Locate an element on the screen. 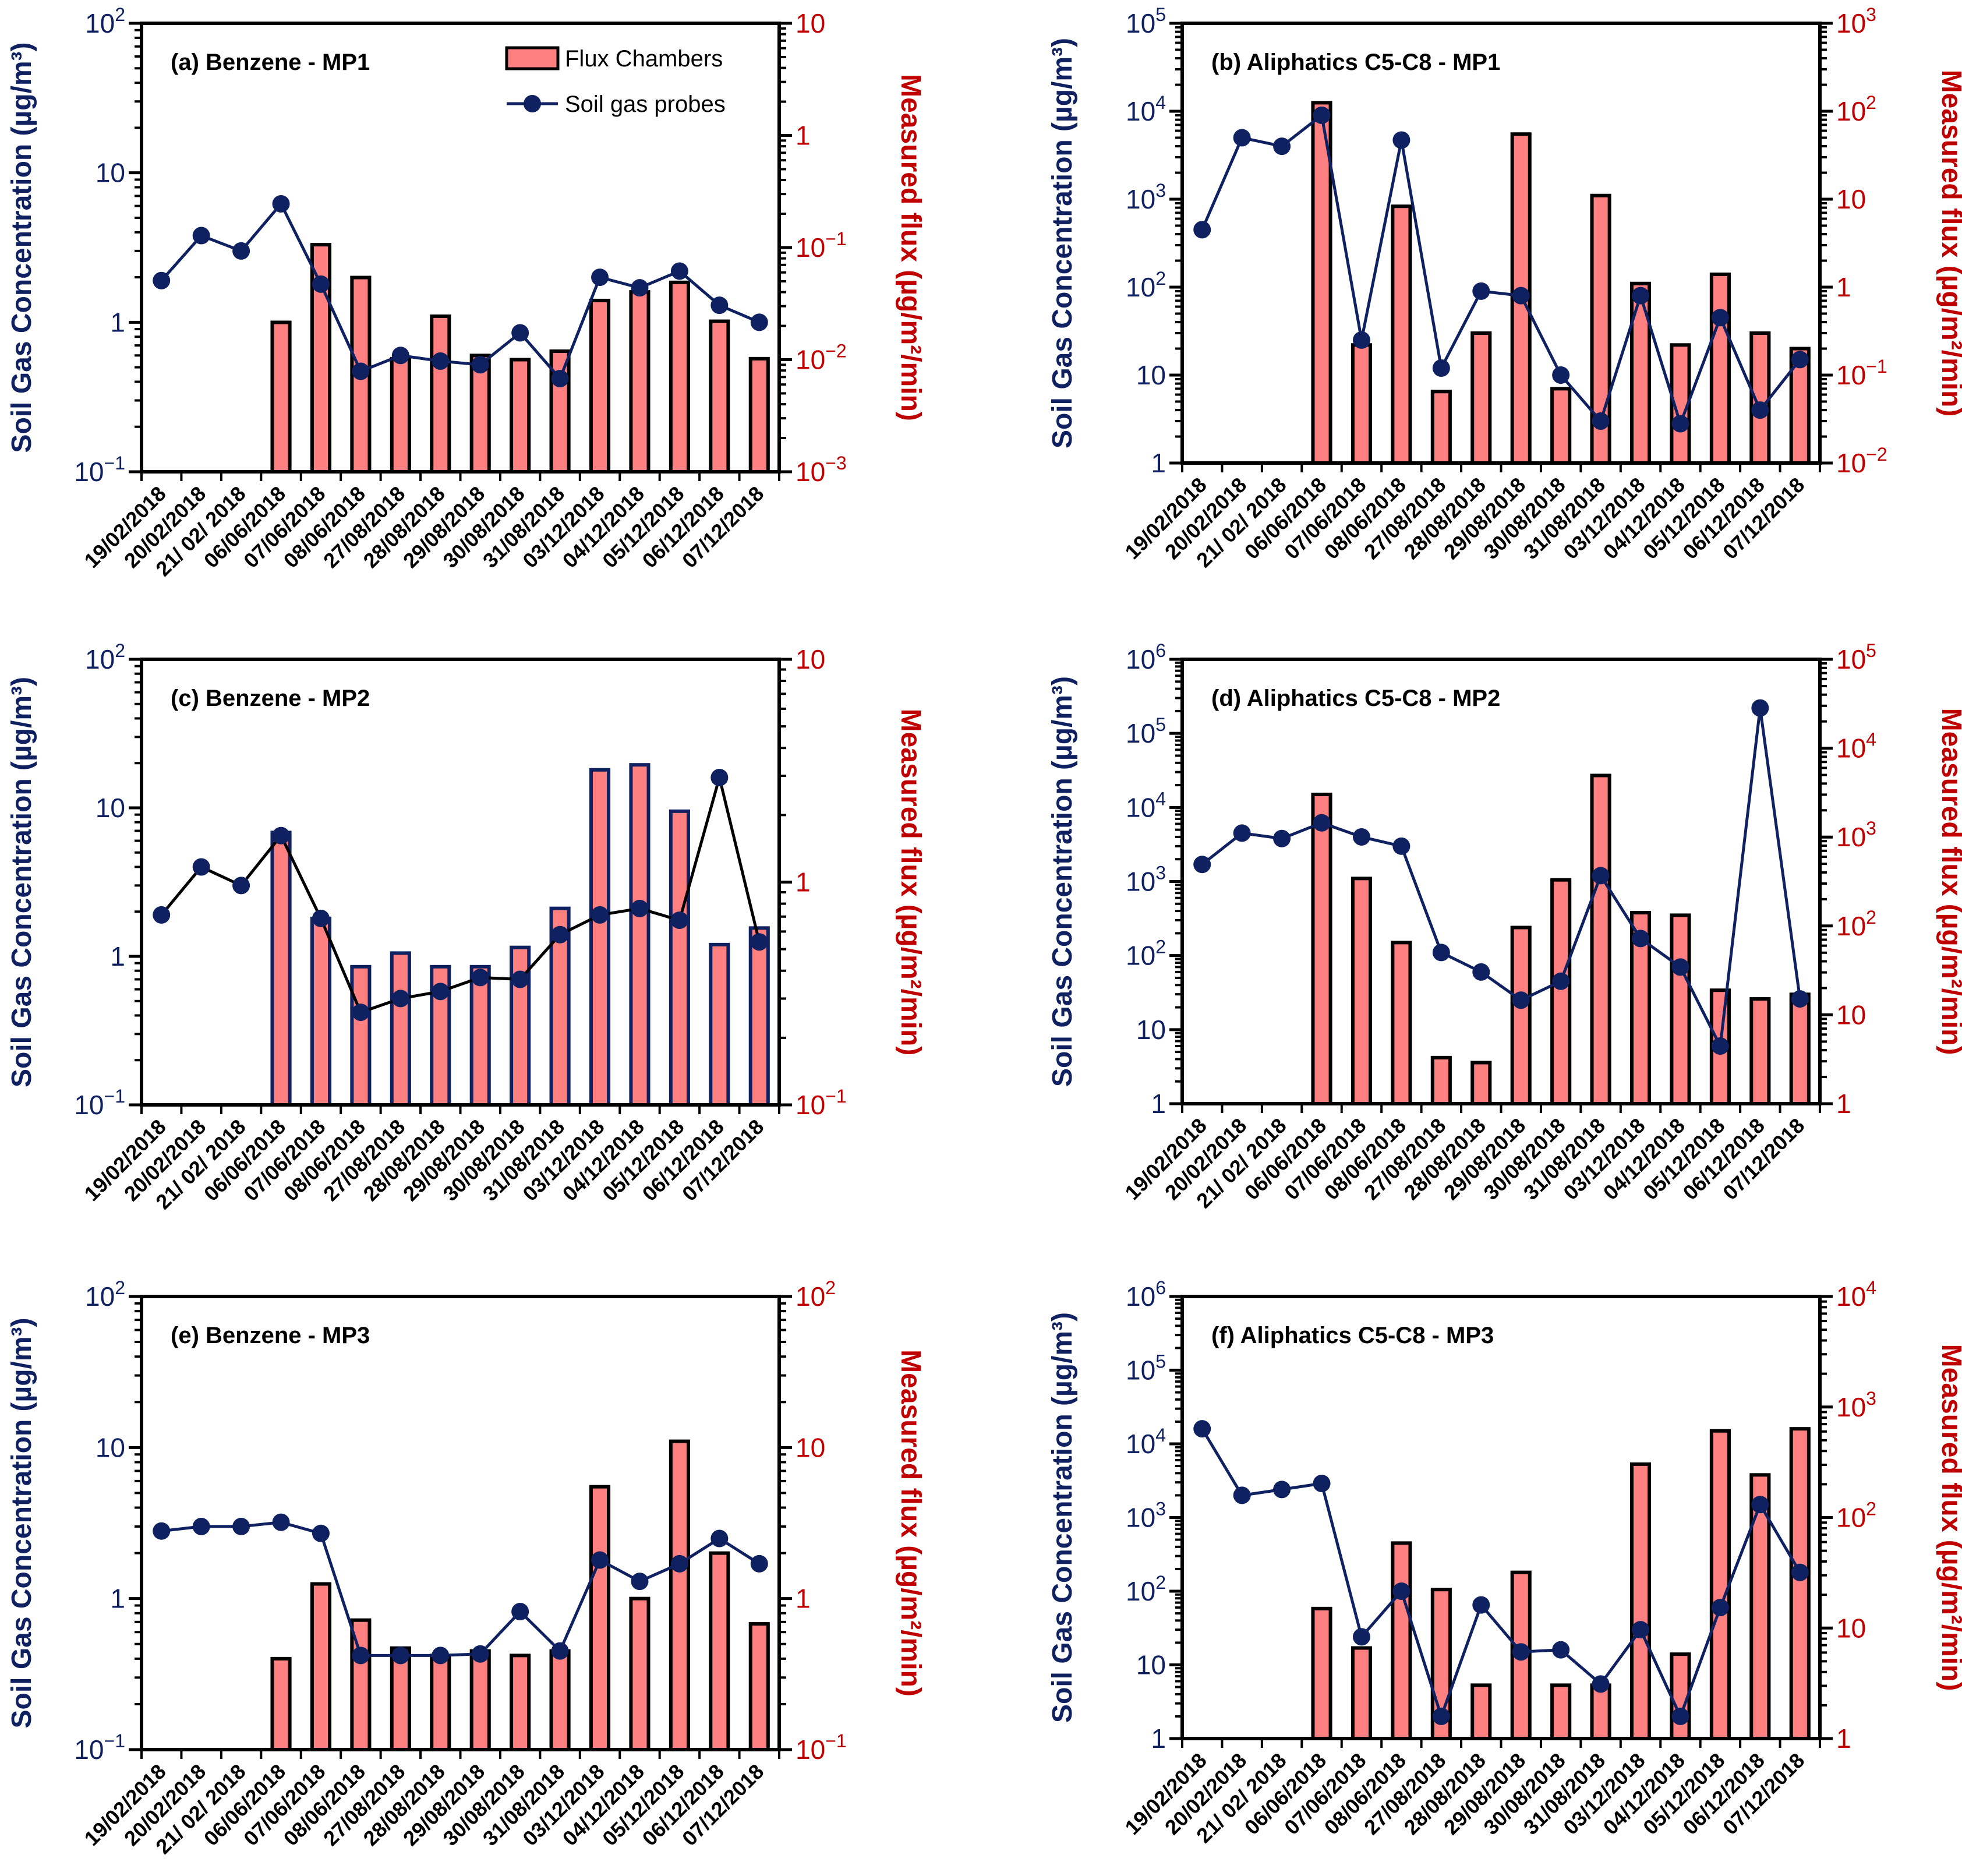  left-axis-tick-label: 10³ is located at coordinates (1146, 1516).